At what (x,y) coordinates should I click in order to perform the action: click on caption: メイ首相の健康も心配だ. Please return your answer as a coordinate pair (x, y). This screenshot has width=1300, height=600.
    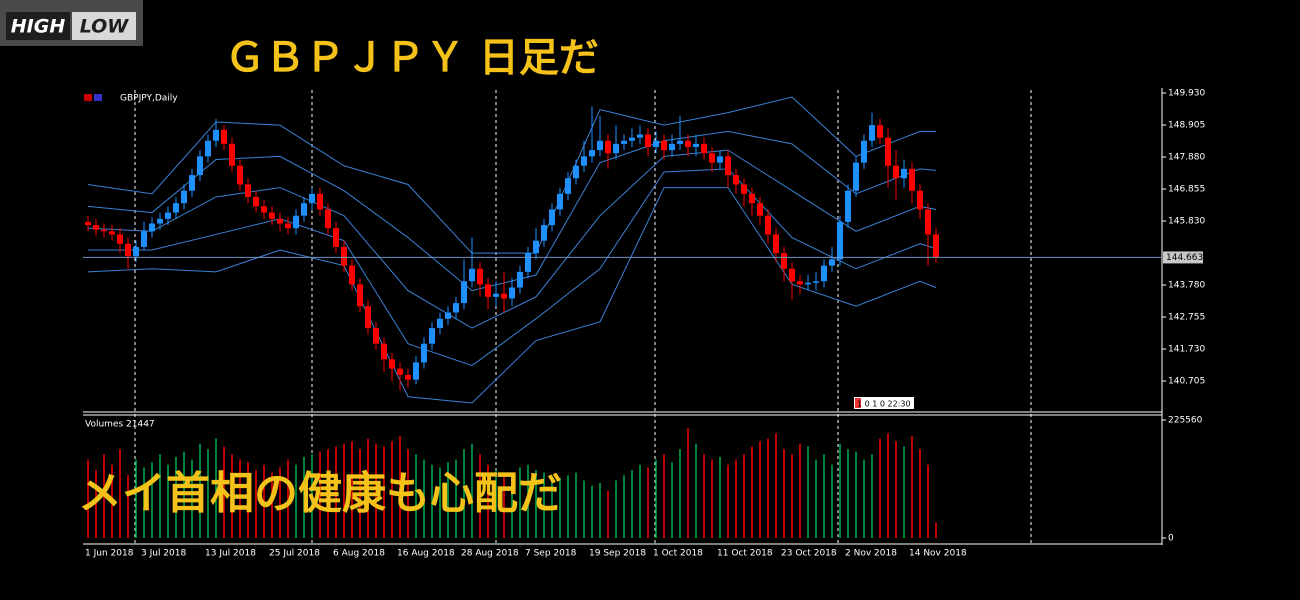
    Looking at the image, I should click on (320, 493).